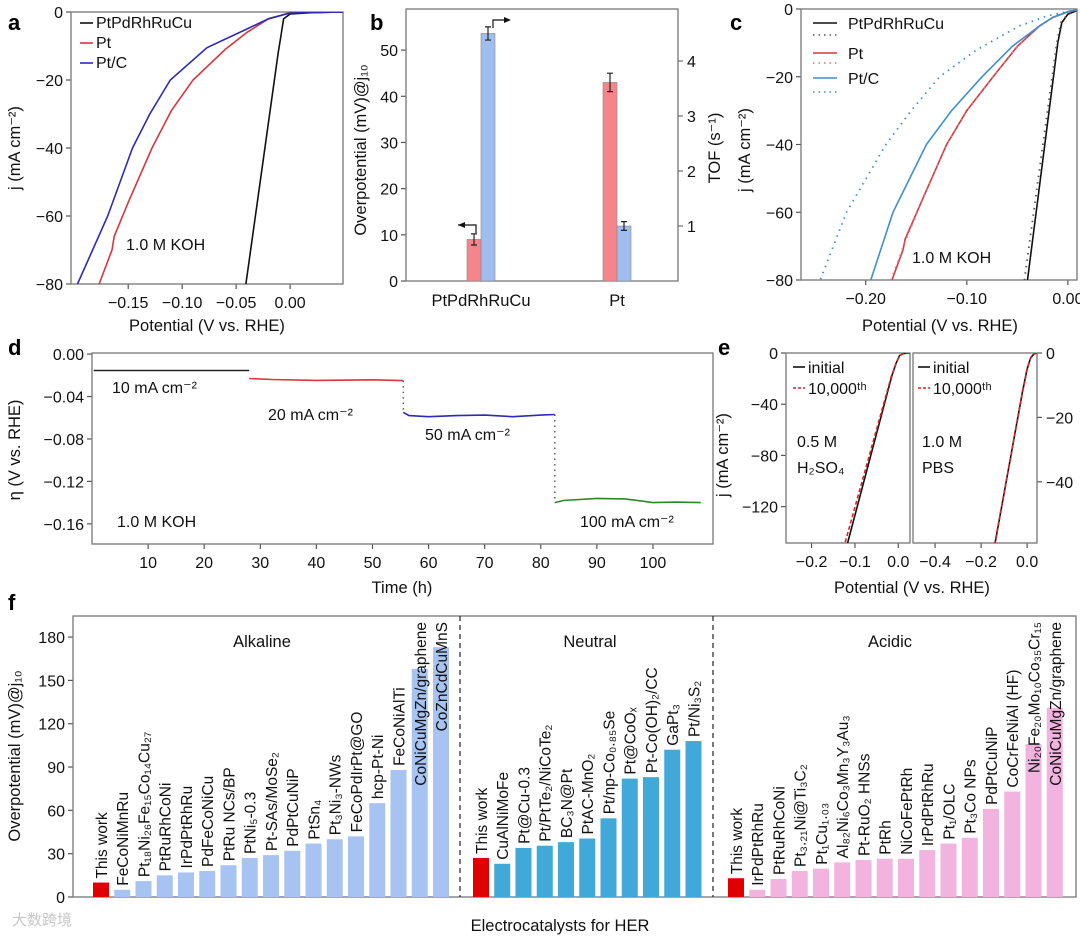 The height and width of the screenshot is (938, 1080). Describe the element at coordinates (890, 642) in the screenshot. I see `group-title: Acidic` at that location.